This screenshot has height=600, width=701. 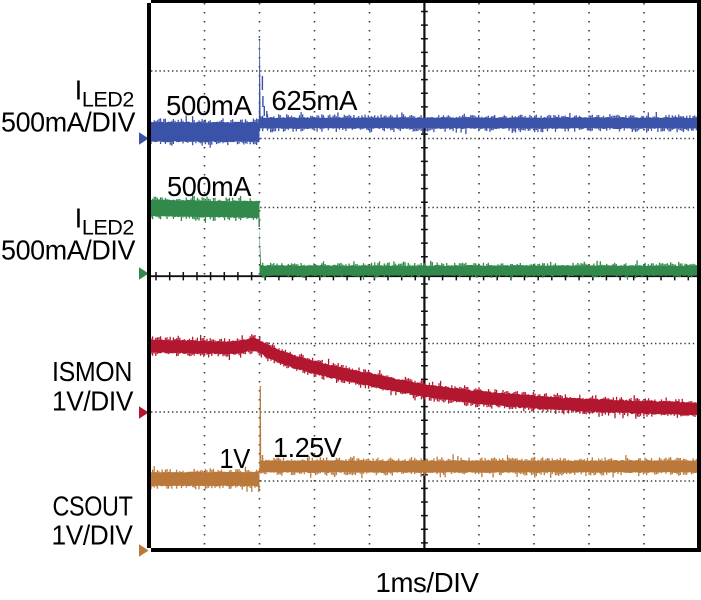 What do you see at coordinates (428, 582) in the screenshot?
I see `svg-text: 1ms/DIV` at bounding box center [428, 582].